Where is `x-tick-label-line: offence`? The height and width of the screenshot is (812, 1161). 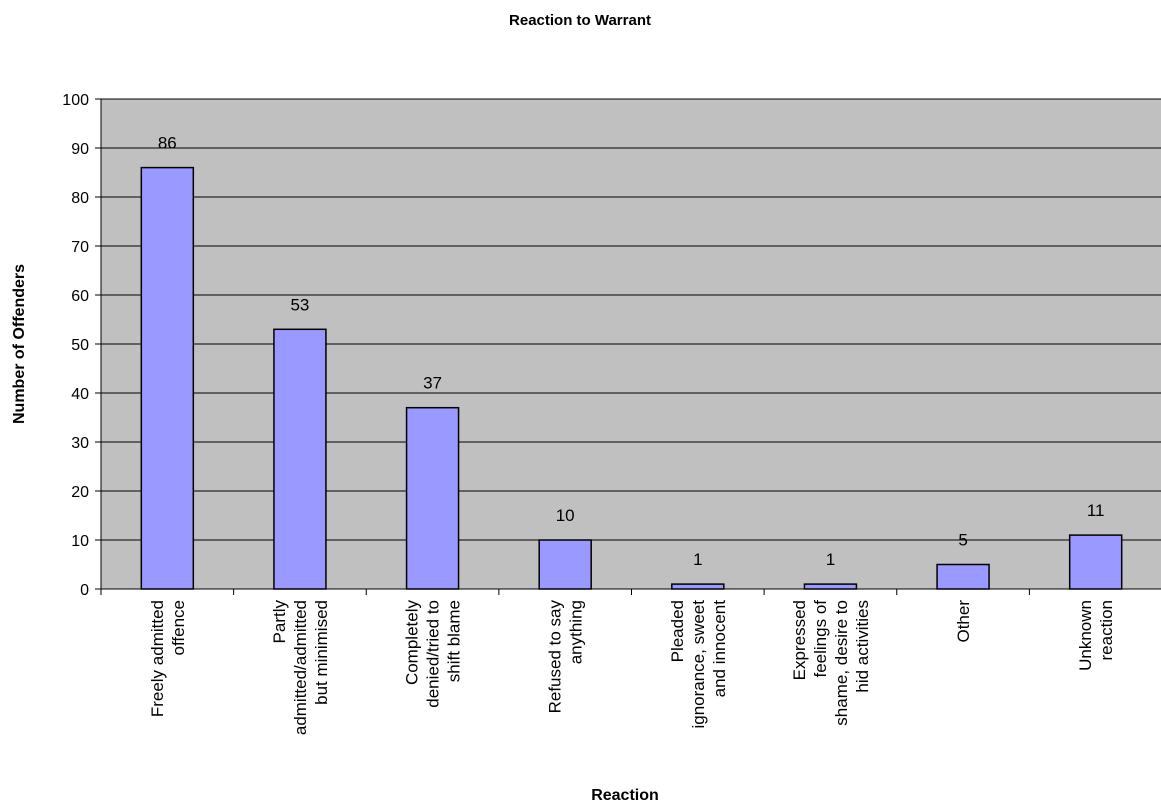 x-tick-label-line: offence is located at coordinates (178, 627).